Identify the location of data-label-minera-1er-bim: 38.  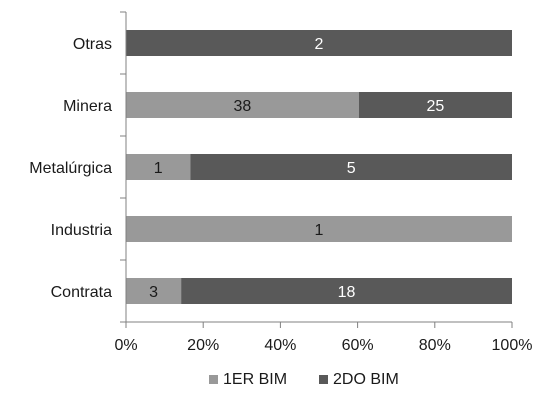
(243, 106).